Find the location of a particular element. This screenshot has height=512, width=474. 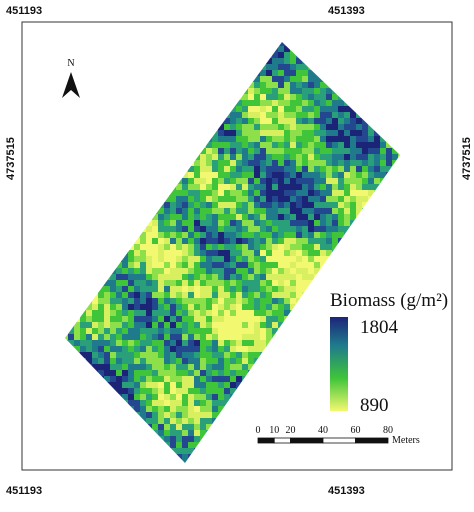

coord-label: 451193 is located at coordinates (24, 11).